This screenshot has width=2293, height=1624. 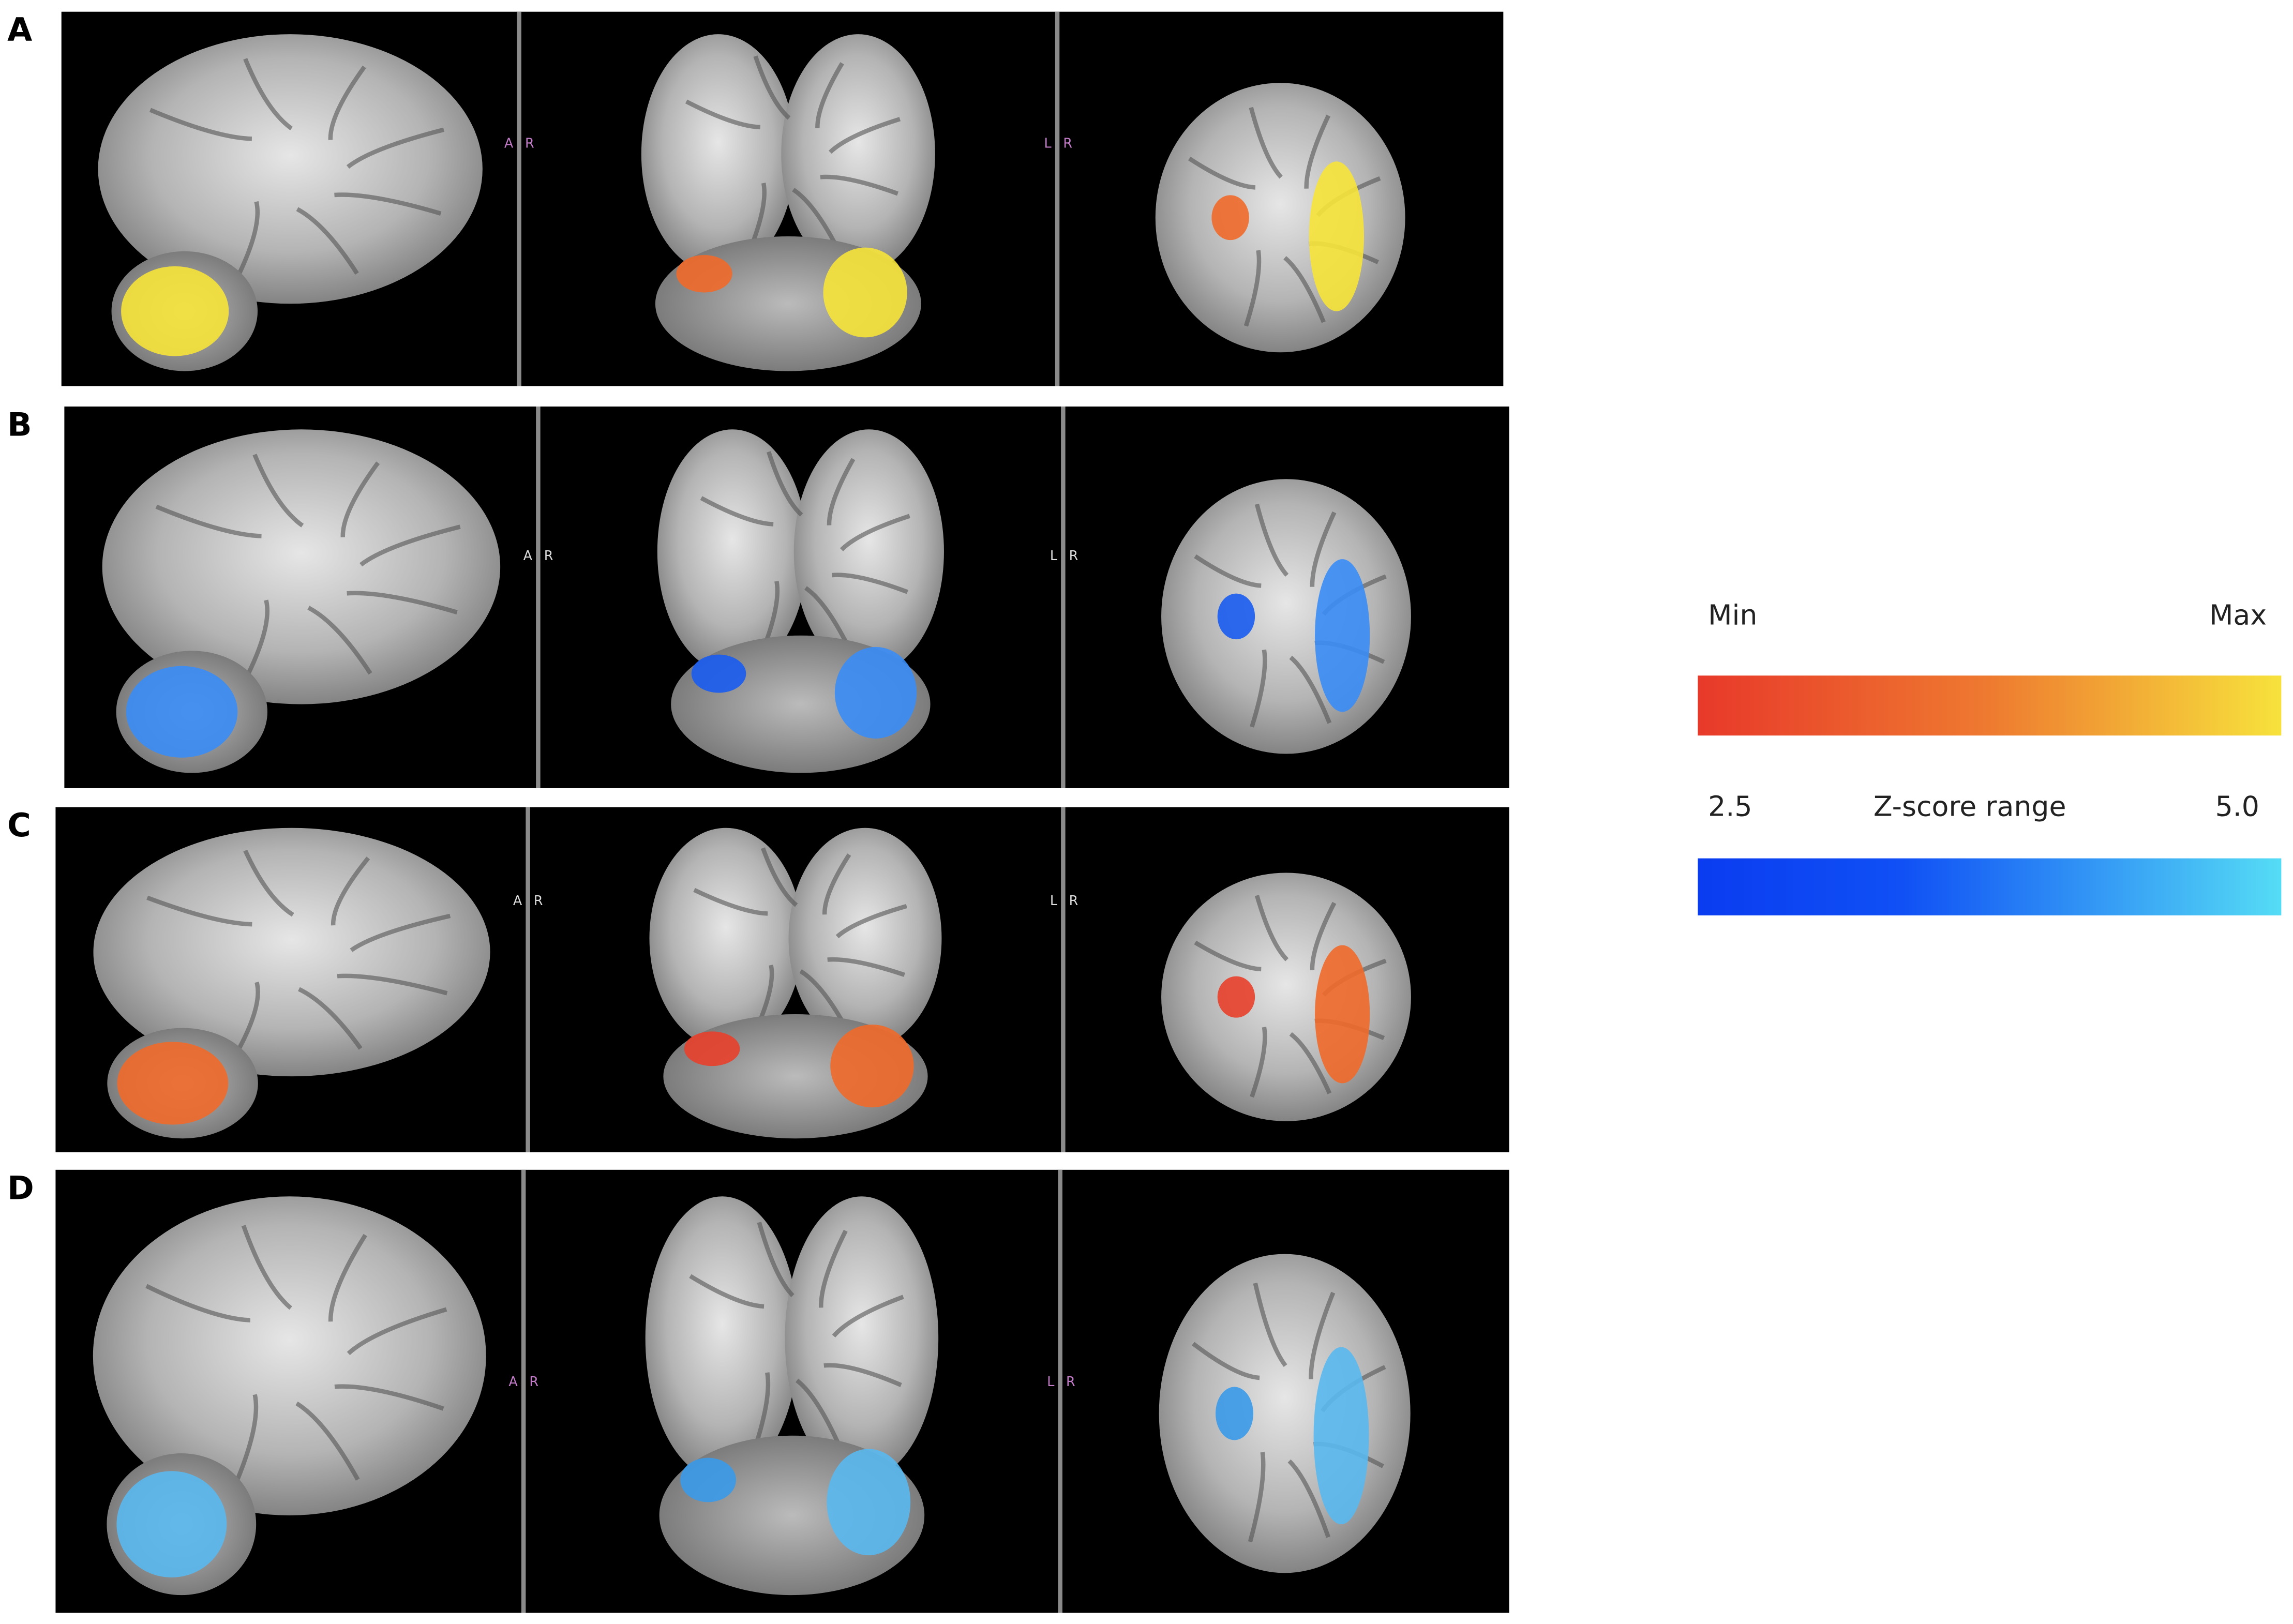 I want to click on cold-colorbar, so click(x=1990, y=886).